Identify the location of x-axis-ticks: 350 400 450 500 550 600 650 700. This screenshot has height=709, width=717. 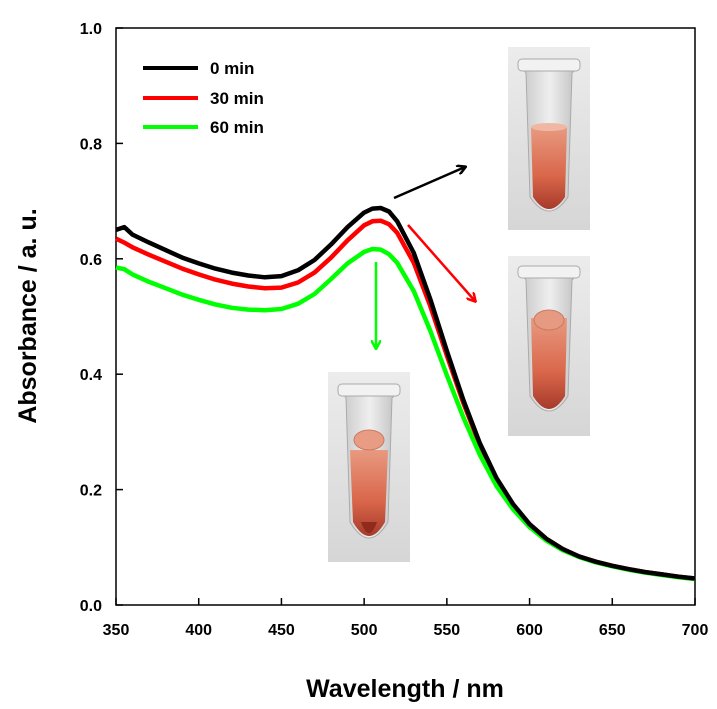
(406, 618).